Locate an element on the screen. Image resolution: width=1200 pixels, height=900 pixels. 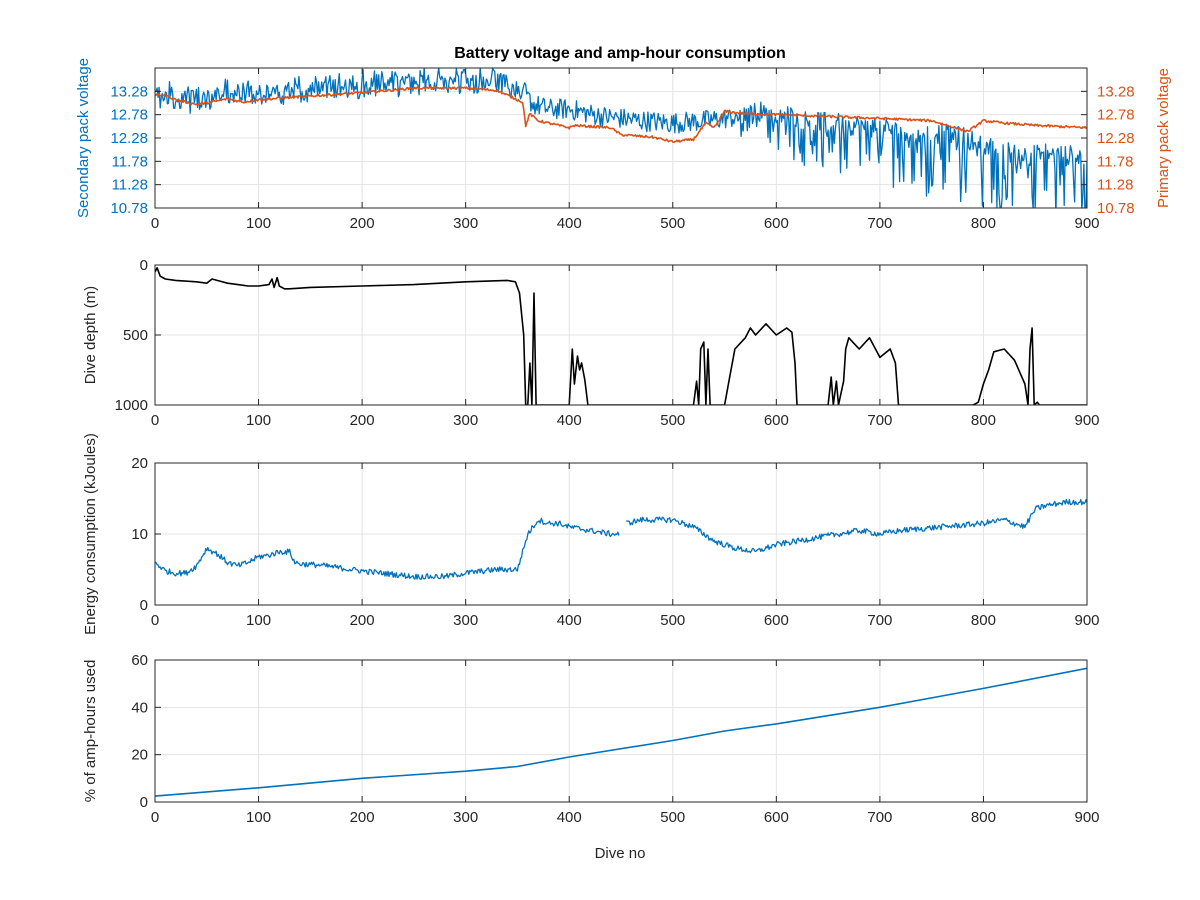
y-axis-label-right: Primary pack voltage is located at coordinates (1163, 138).